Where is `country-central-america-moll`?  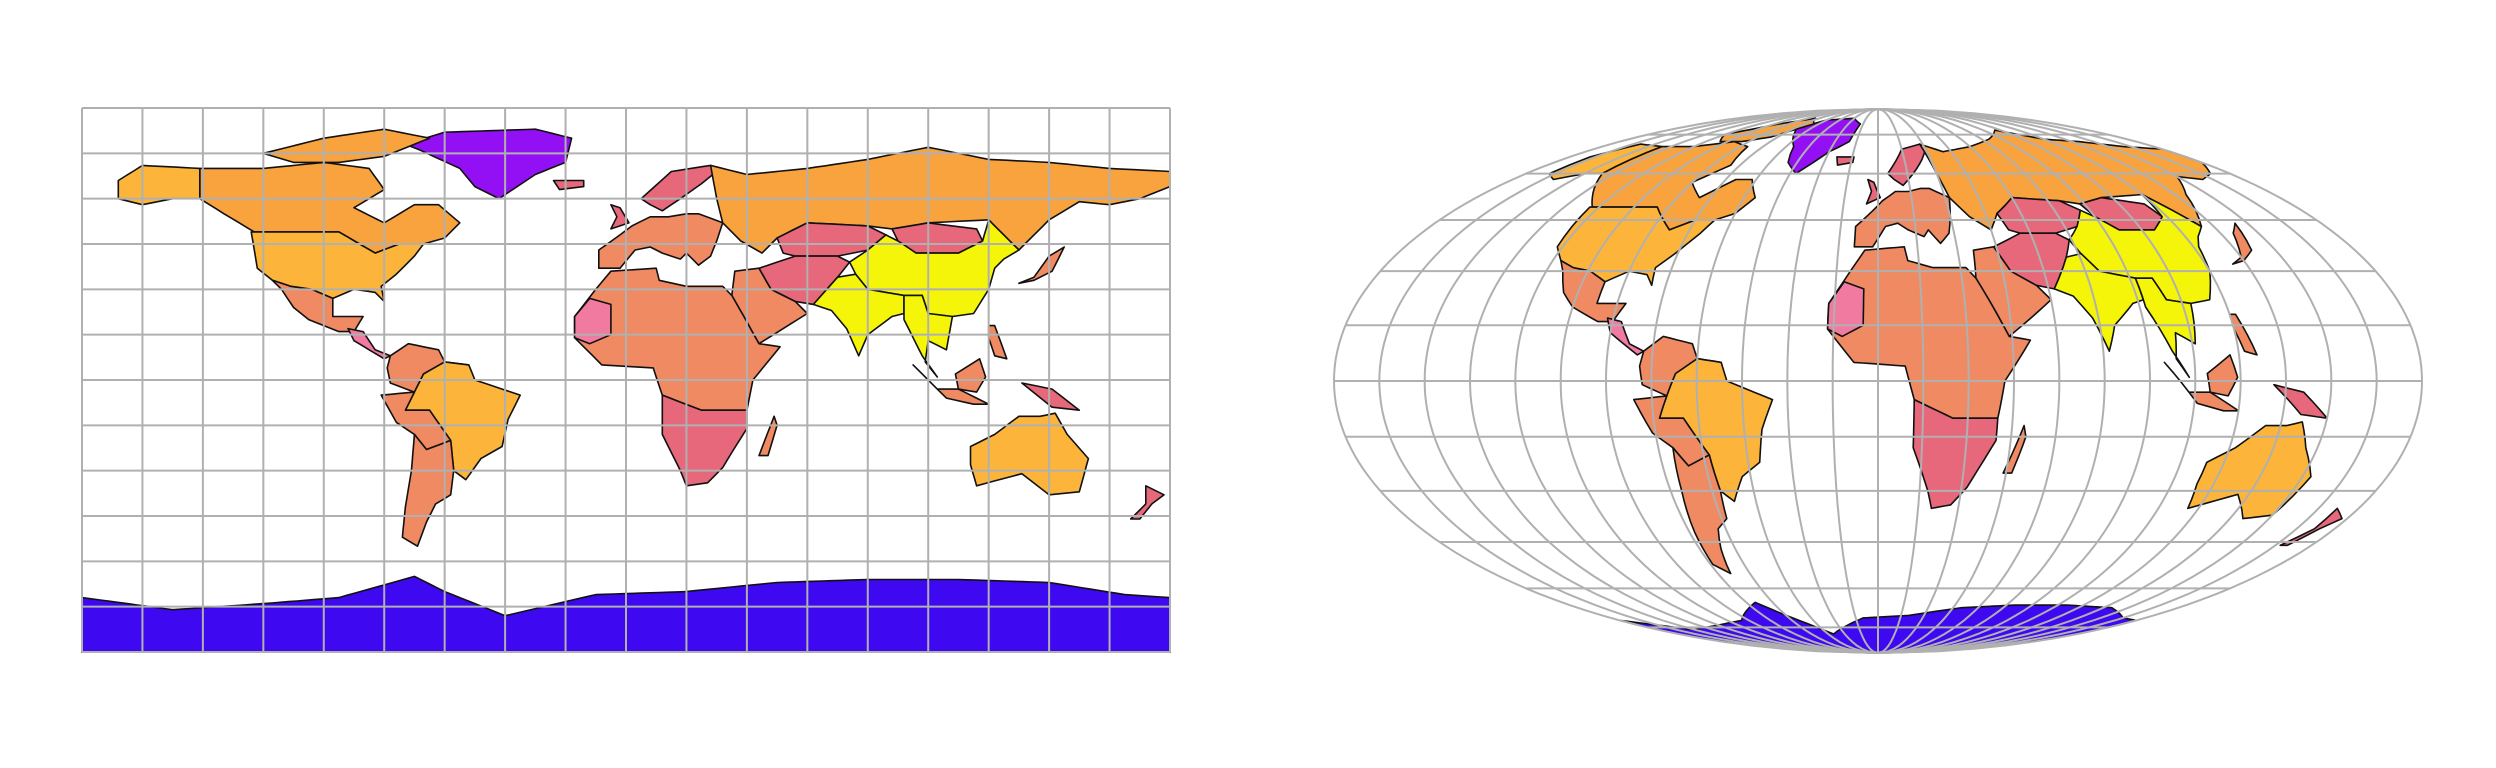 country-central-america-moll is located at coordinates (1625, 336).